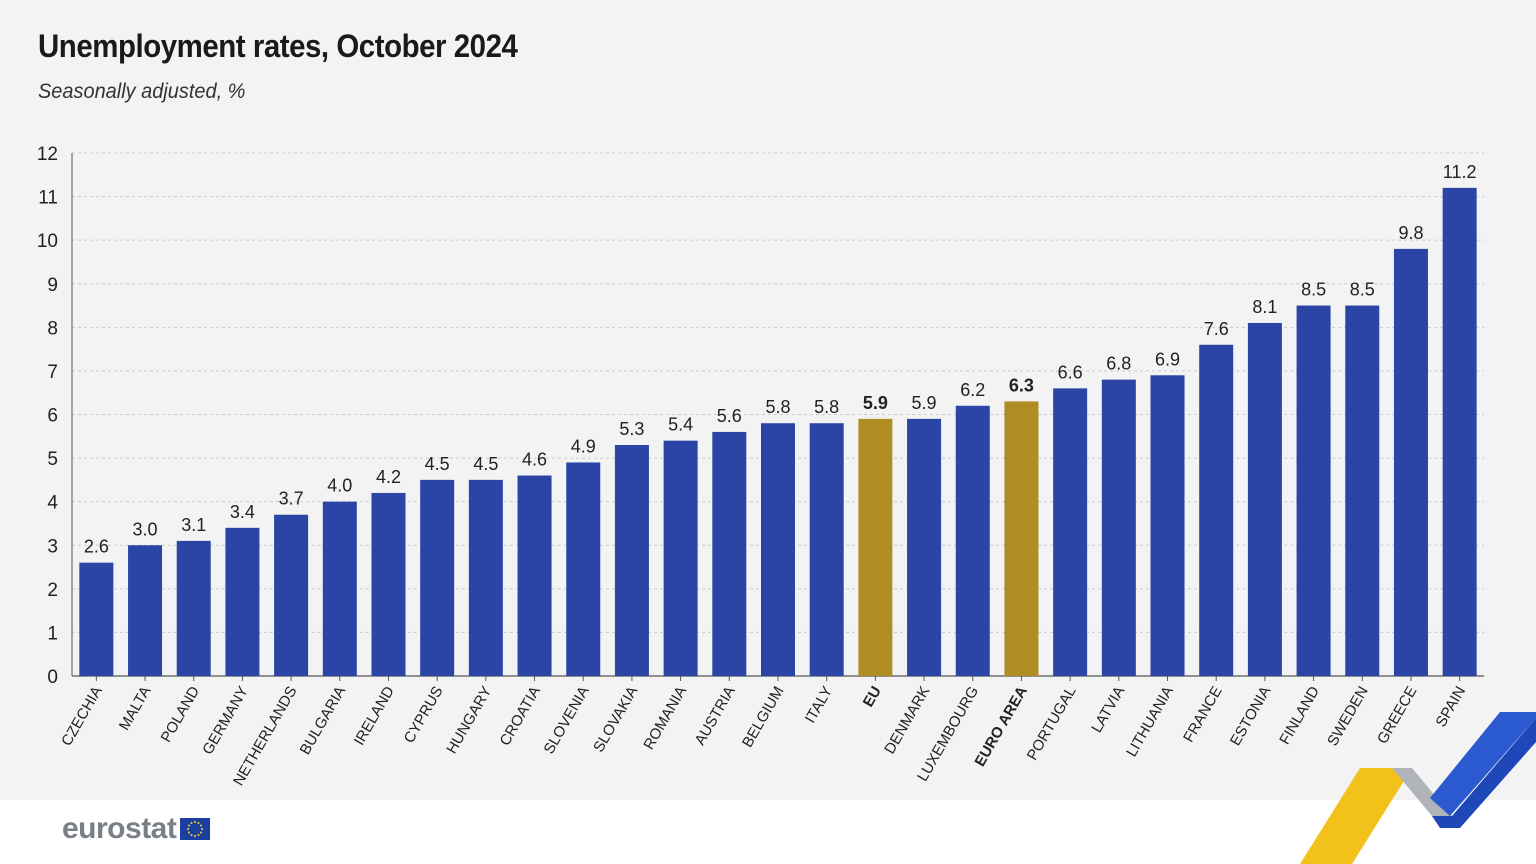  Describe the element at coordinates (972, 390) in the screenshot. I see `data-label: 6.2` at that location.